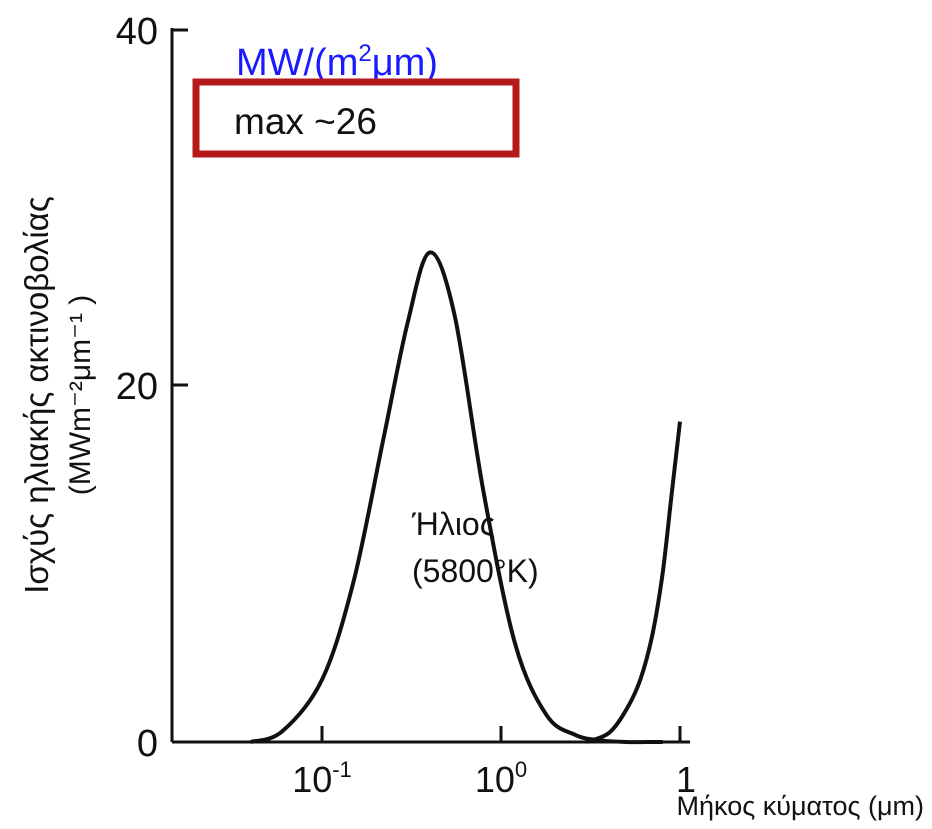 This screenshot has height=829, width=932. I want to click on sun-series-label-line2: (5800°K), so click(475, 571).